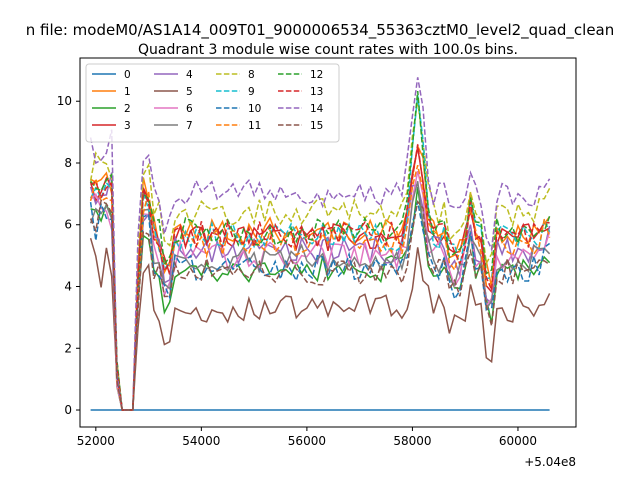 This screenshot has height=480, width=640. I want to click on legend-label-13: 13, so click(316, 92).